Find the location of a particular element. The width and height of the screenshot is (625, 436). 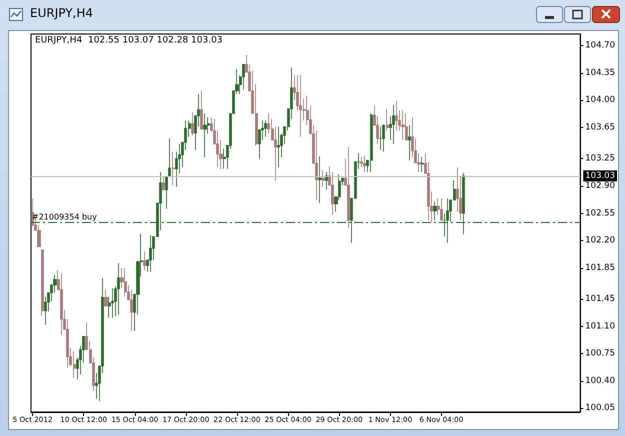

ref-line-label: #21009354 buy is located at coordinates (65, 217).